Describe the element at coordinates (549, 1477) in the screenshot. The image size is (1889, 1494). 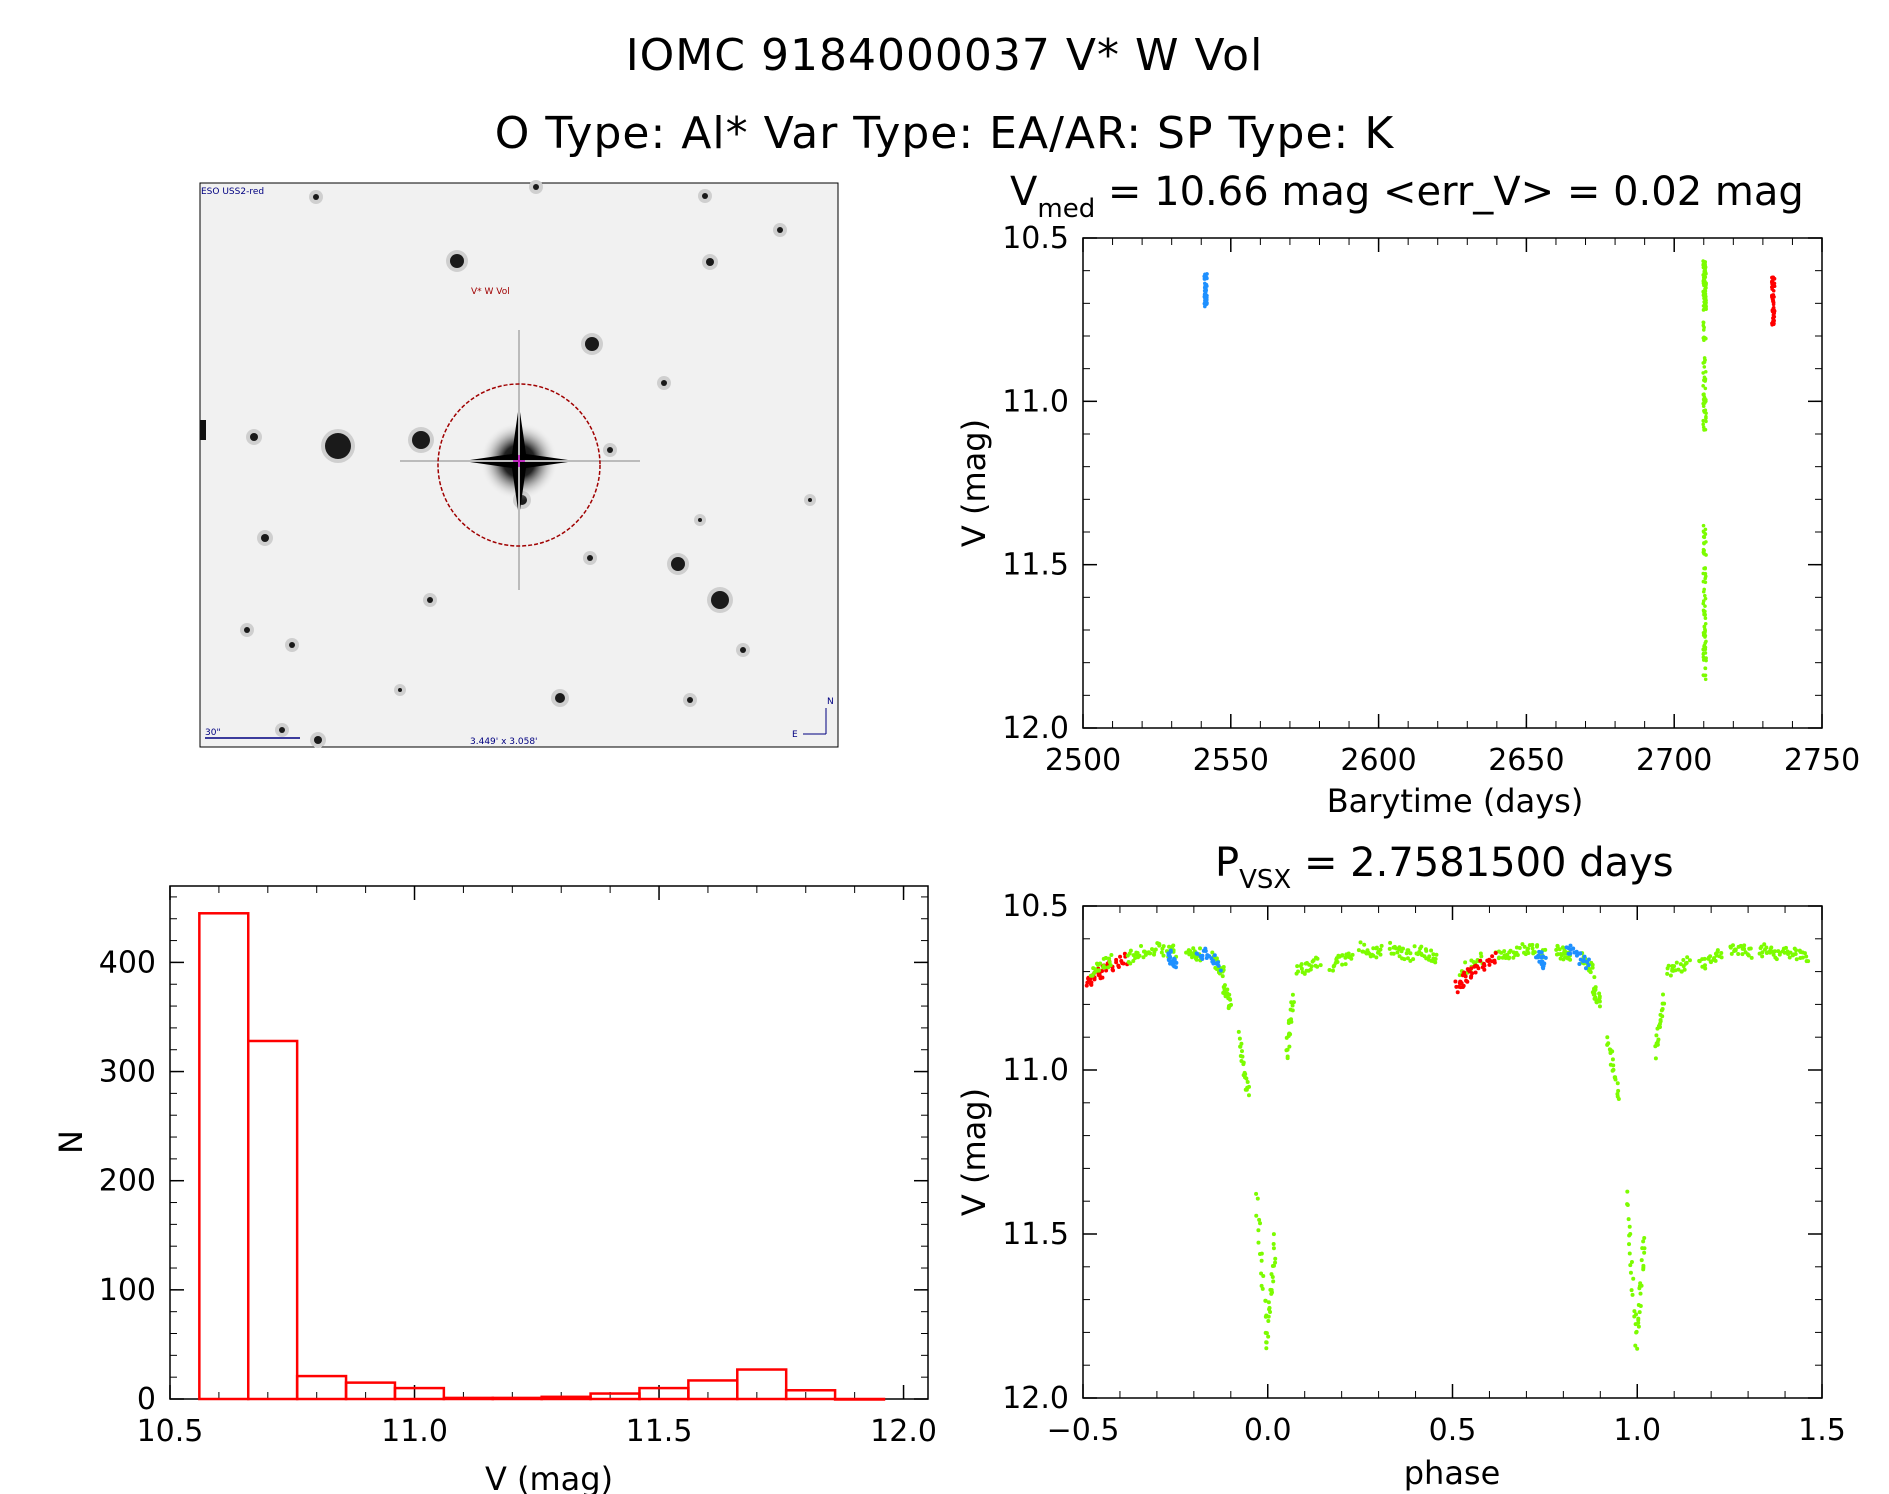
I see `histogram-xlabel: V (mag)` at that location.